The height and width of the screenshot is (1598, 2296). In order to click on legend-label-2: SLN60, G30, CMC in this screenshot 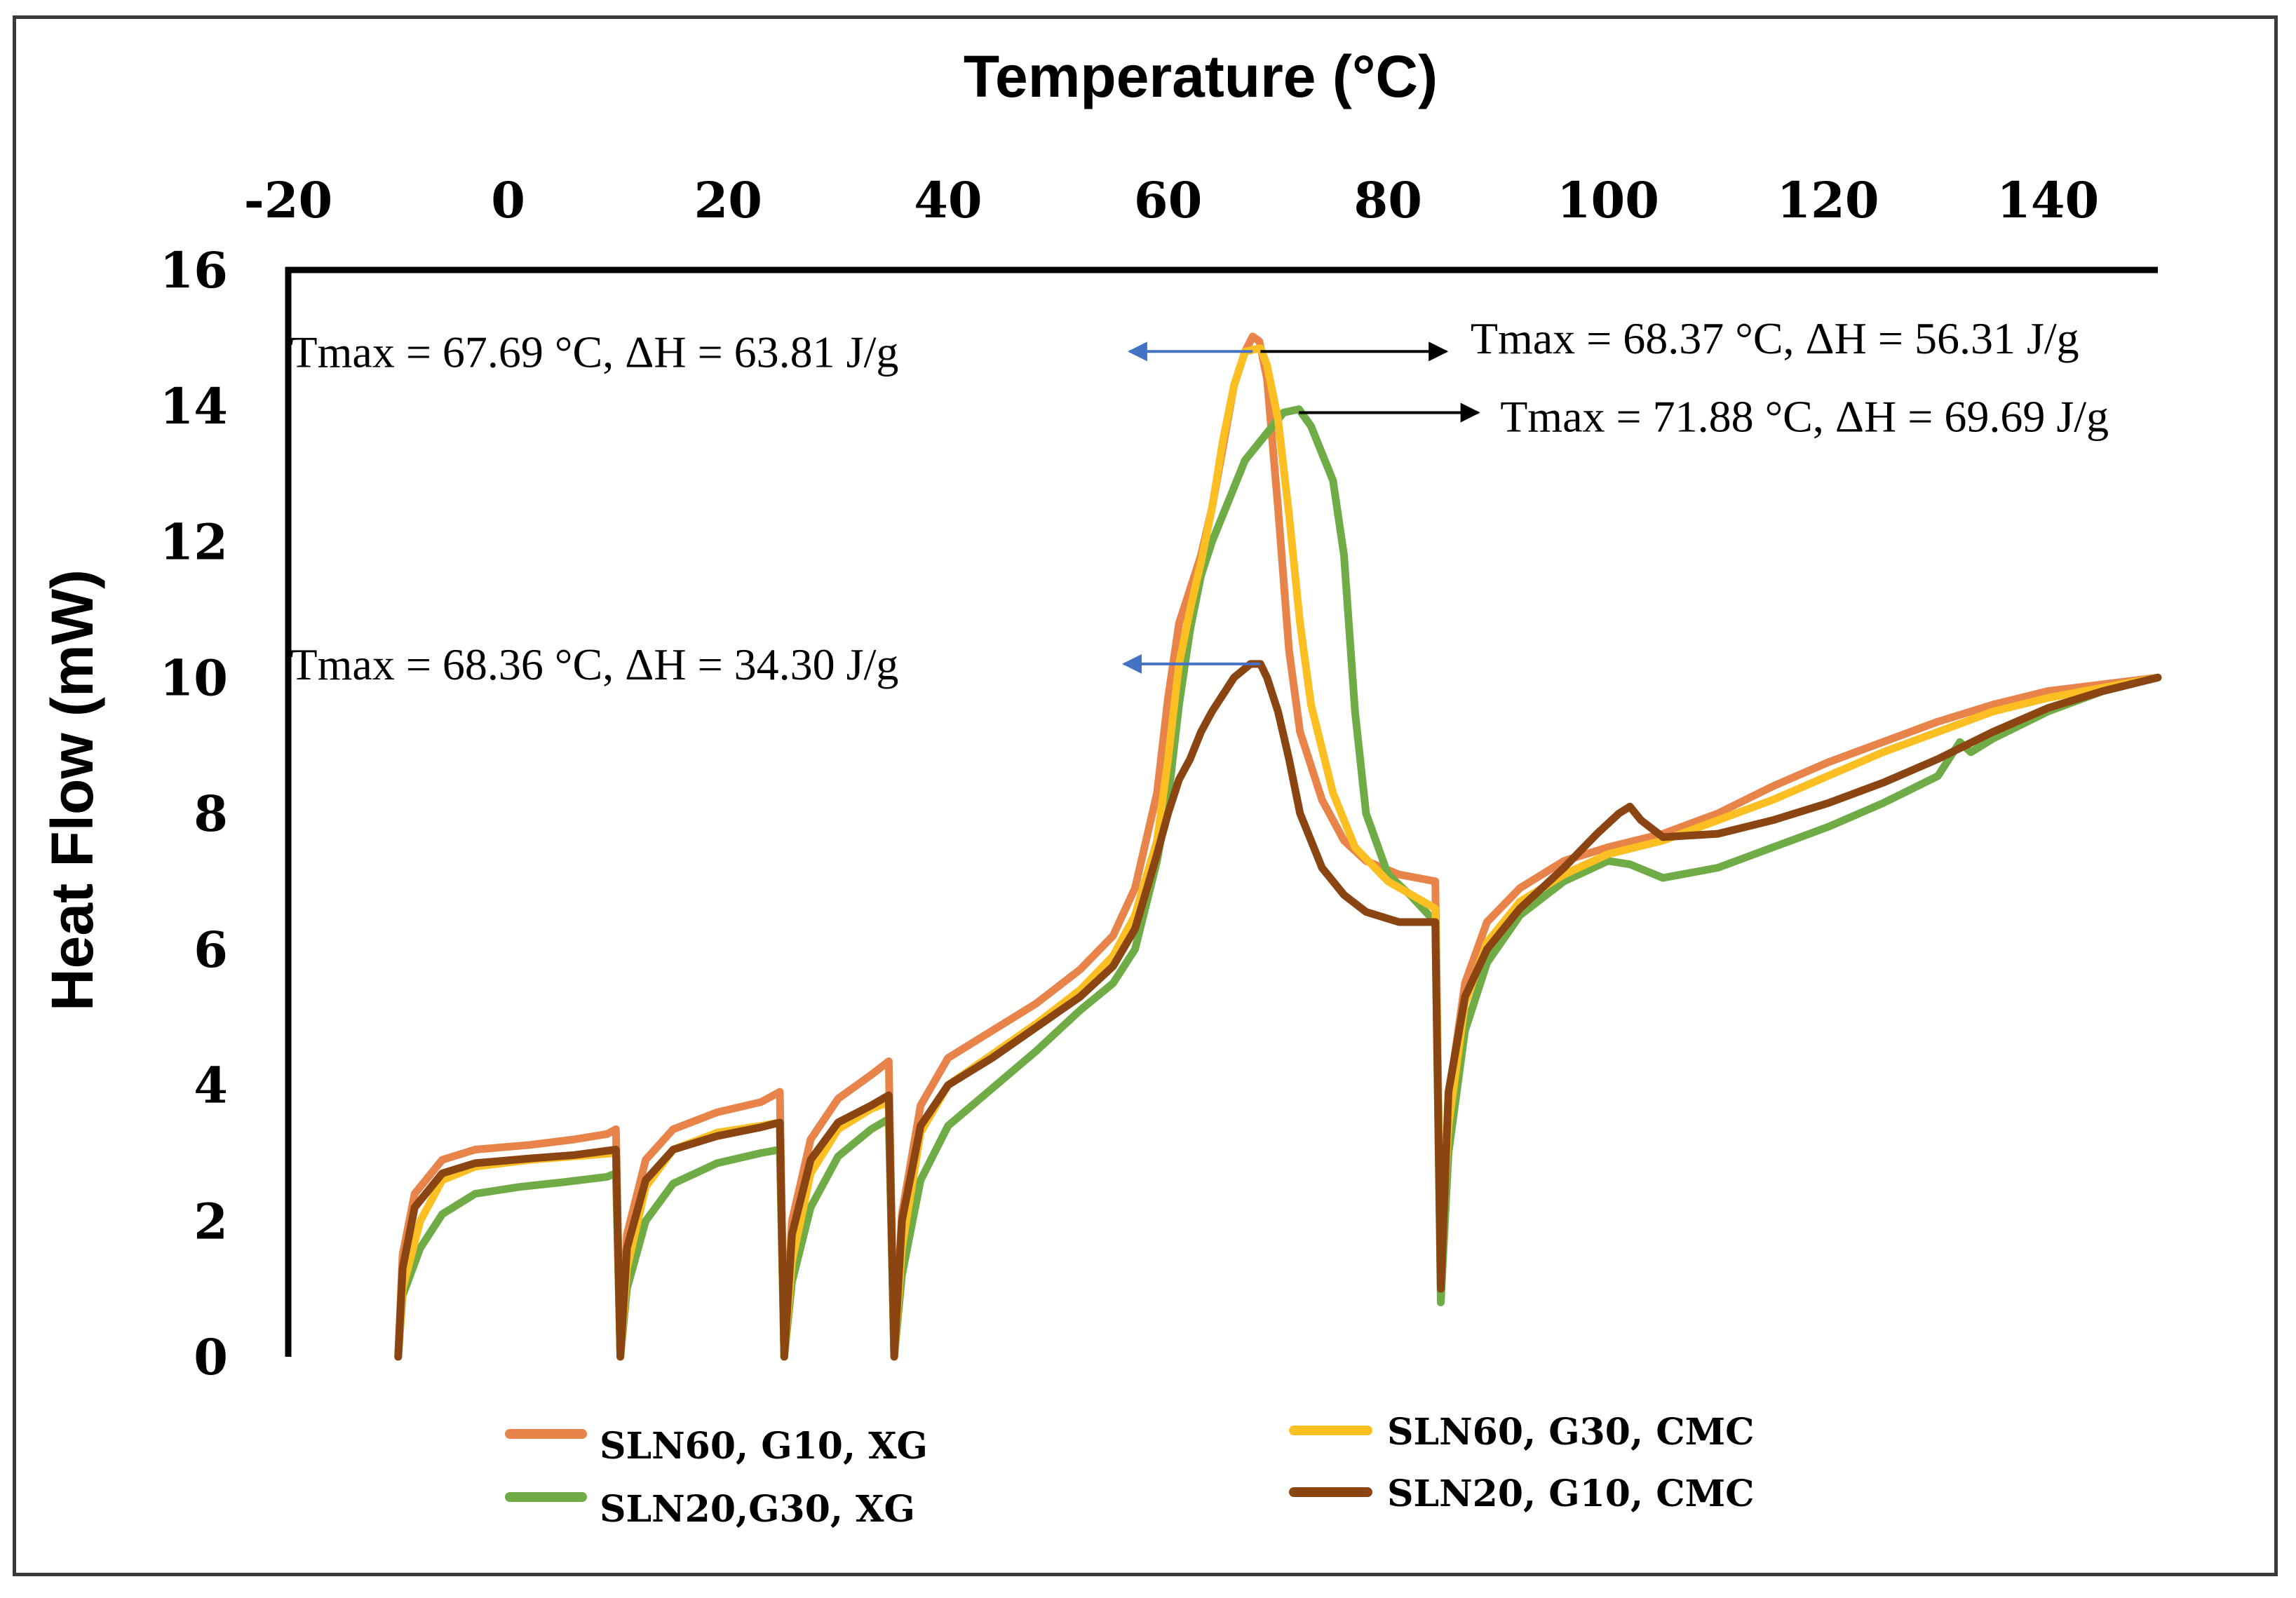, I will do `click(1571, 1432)`.